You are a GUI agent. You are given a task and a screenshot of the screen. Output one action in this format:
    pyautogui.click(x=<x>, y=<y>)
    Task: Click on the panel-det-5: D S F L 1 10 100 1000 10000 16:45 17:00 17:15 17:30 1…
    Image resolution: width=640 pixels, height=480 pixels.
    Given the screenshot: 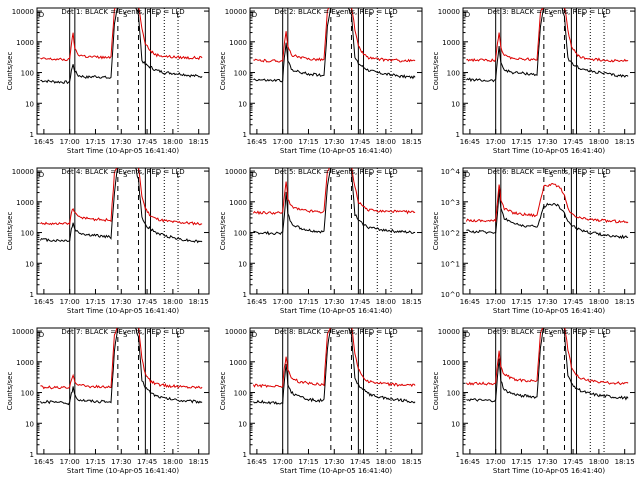 What is the action you would take?
    pyautogui.click(x=321, y=241)
    